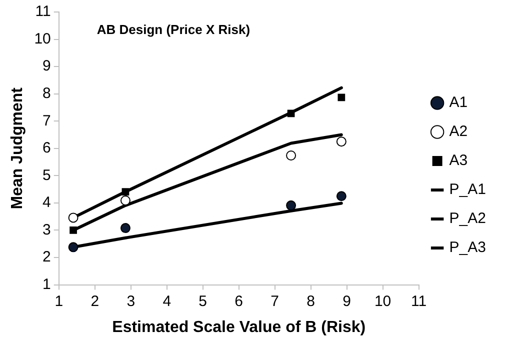 Image resolution: width=506 pixels, height=345 pixels. What do you see at coordinates (458, 131) in the screenshot?
I see `legend-label: A2` at bounding box center [458, 131].